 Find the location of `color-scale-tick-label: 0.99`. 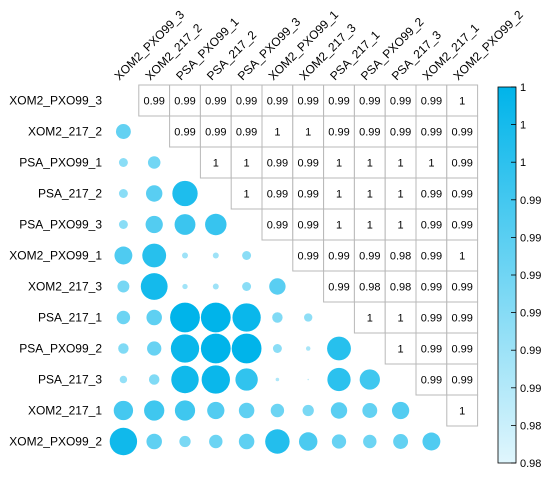

color-scale-tick-label: 0.99 is located at coordinates (530, 351).